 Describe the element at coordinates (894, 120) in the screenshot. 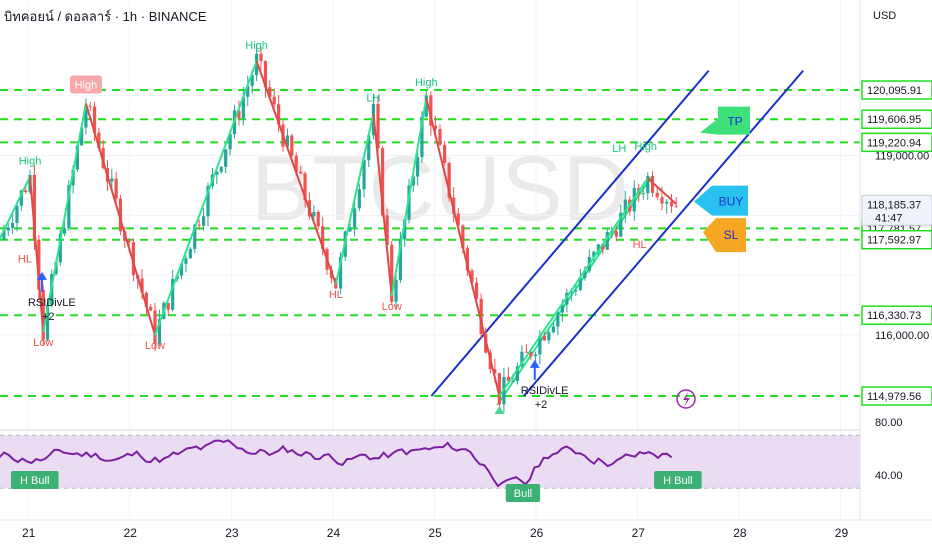

I see `level-price-label: 119,606.95` at that location.